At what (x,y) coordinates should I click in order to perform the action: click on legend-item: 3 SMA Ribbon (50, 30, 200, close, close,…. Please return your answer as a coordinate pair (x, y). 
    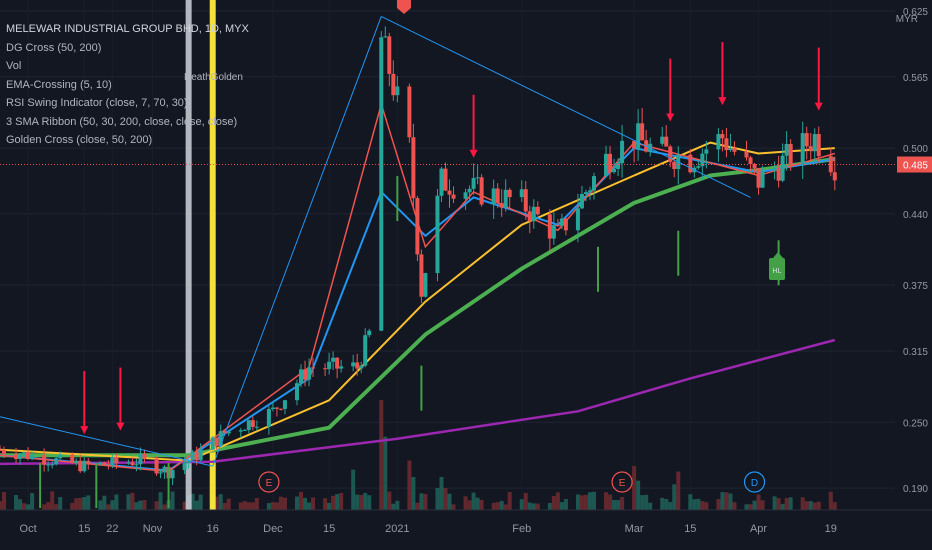
    Looking at the image, I should click on (122, 121).